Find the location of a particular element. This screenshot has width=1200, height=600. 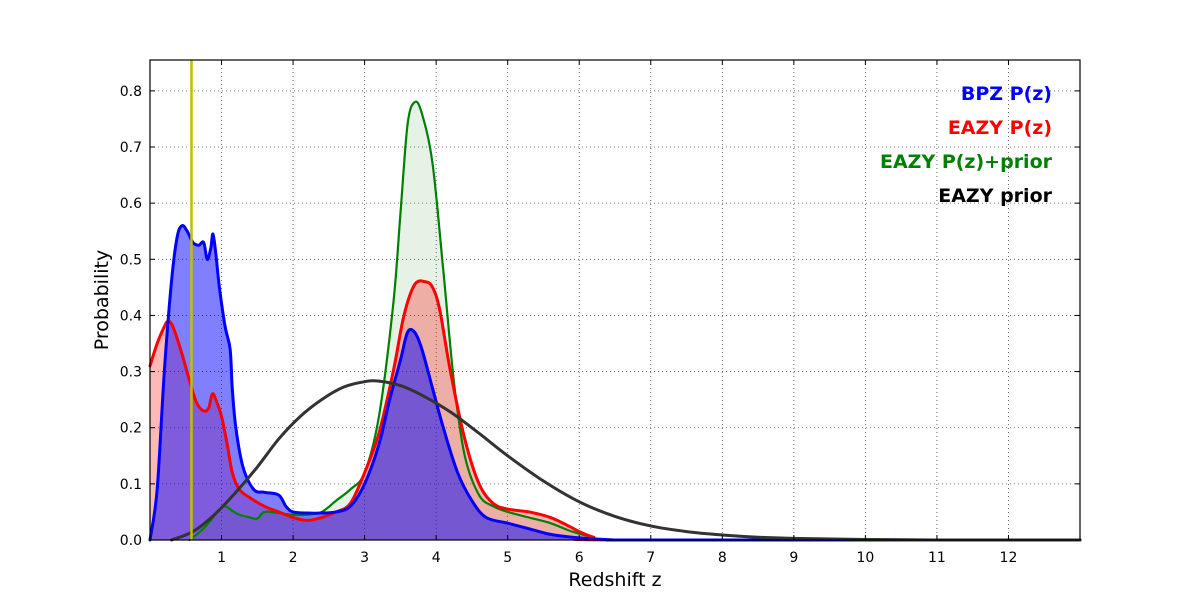

x-tick-label: 3 is located at coordinates (364, 558).